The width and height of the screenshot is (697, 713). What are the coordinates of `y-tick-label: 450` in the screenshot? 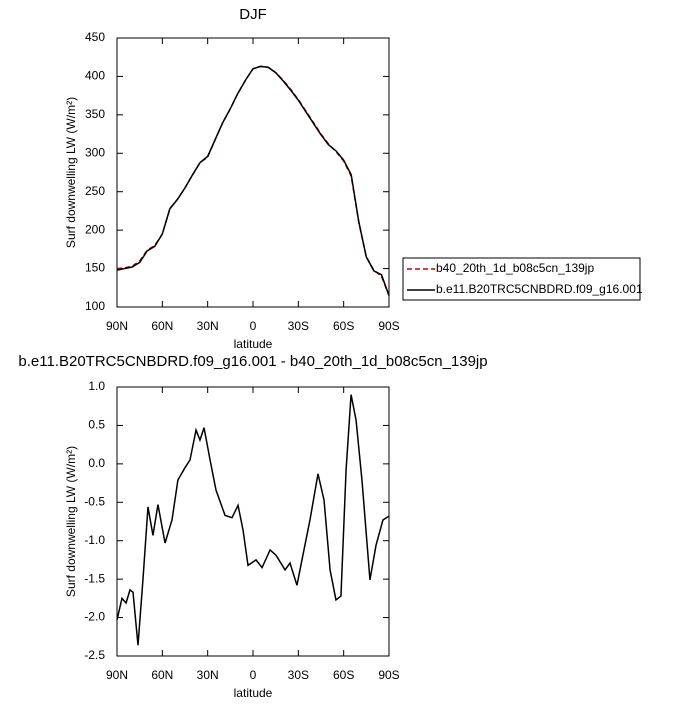 It's located at (95, 37).